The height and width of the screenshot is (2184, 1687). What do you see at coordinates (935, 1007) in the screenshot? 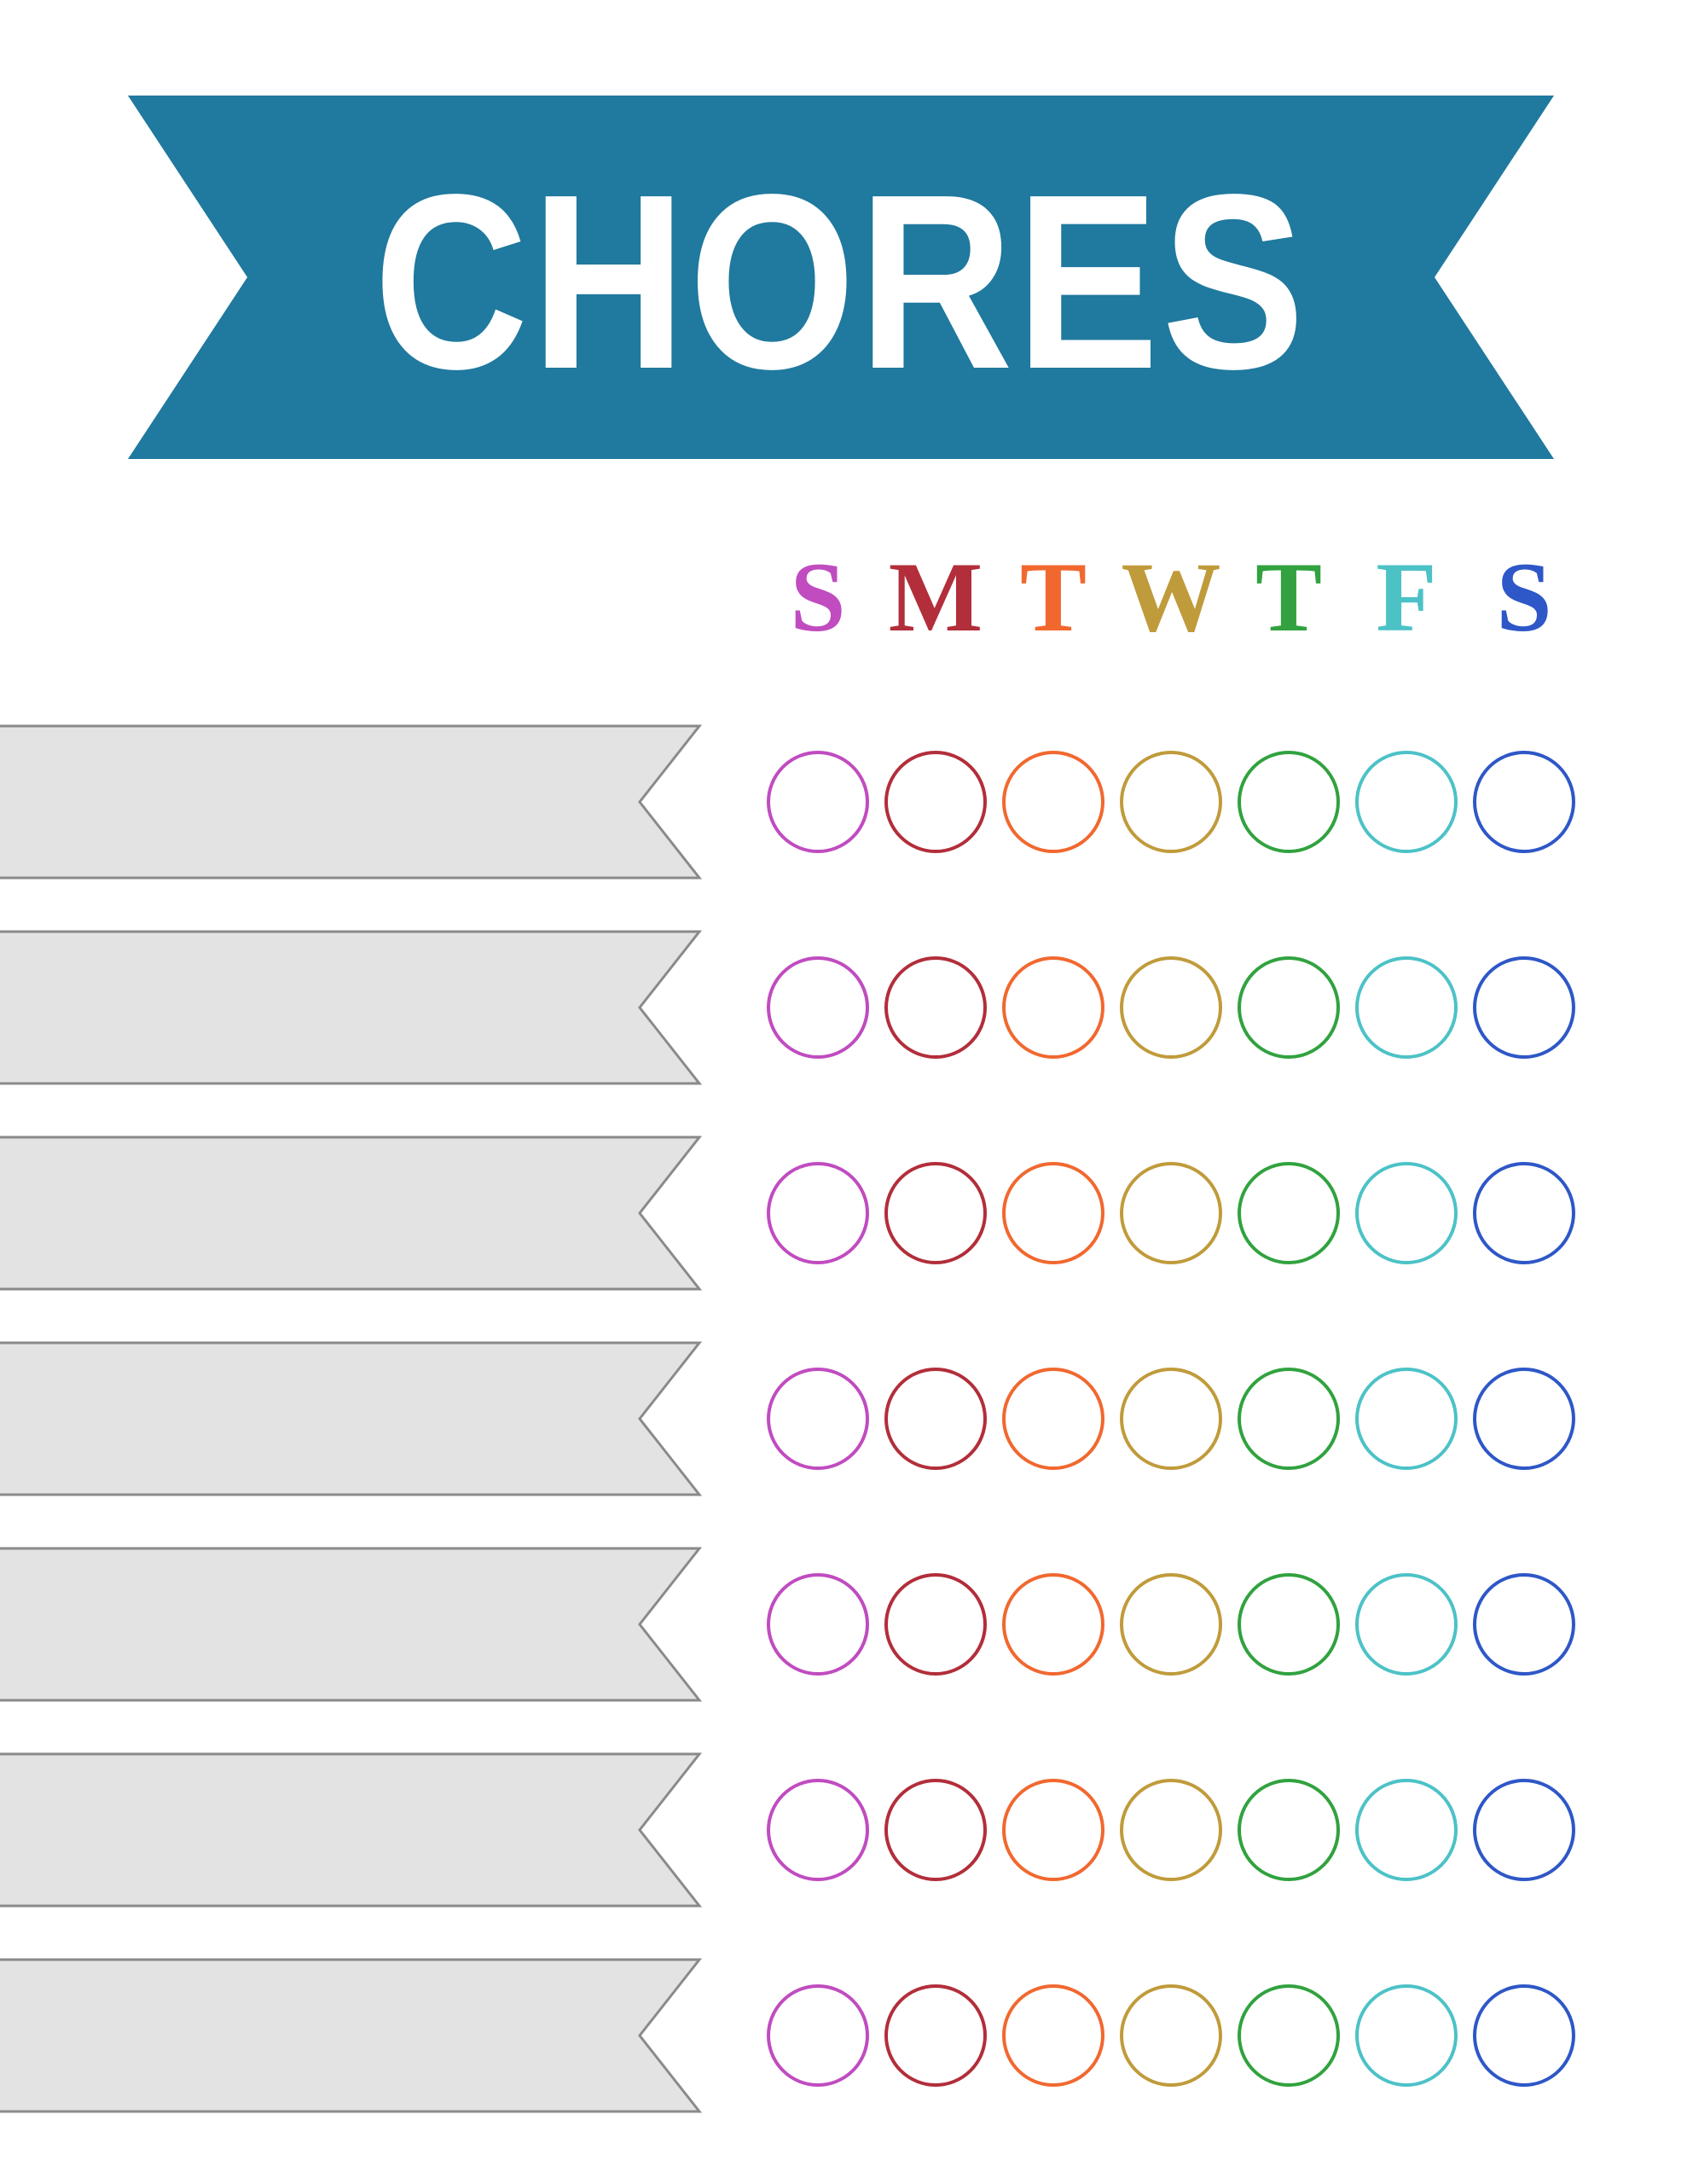
I see `chore-check-row2-monday` at bounding box center [935, 1007].